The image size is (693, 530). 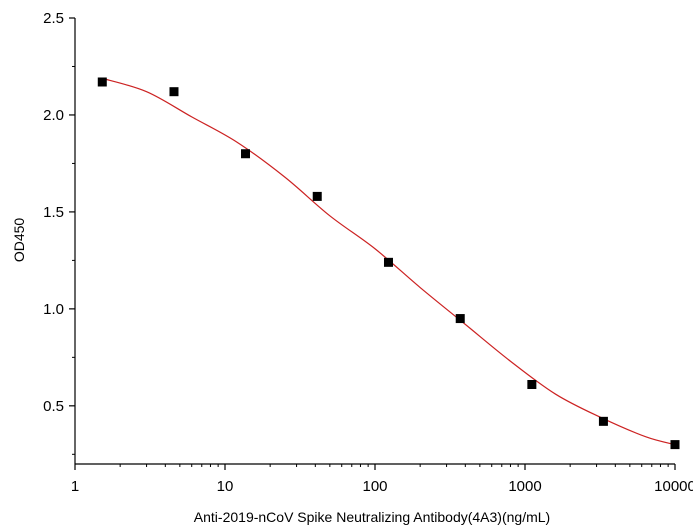 What do you see at coordinates (75, 486) in the screenshot?
I see `x-tick-label: 1` at bounding box center [75, 486].